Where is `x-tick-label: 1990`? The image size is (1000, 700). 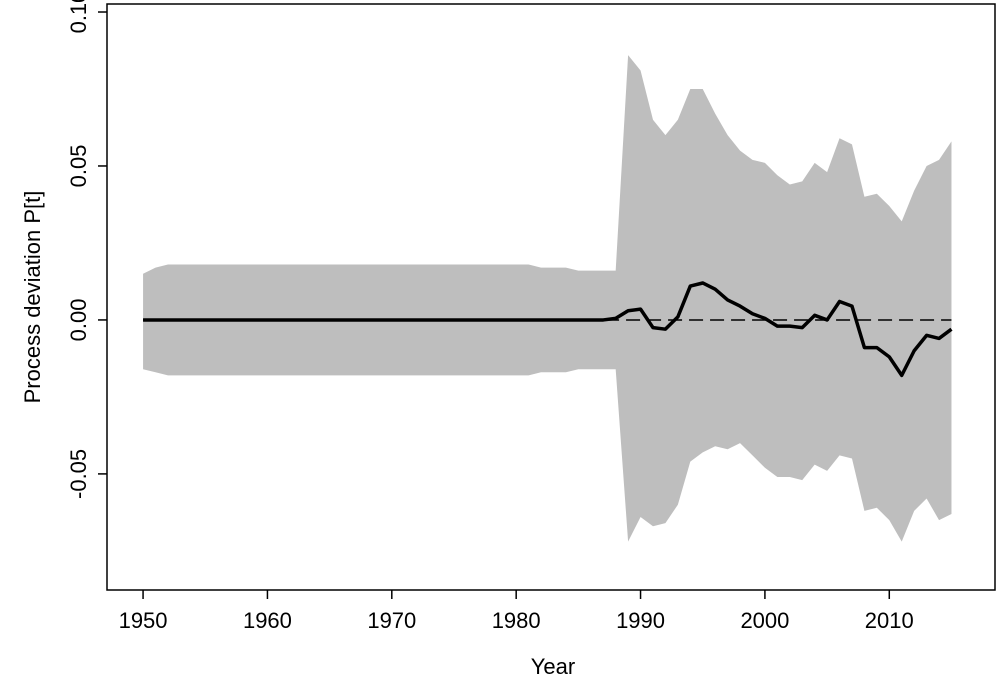
x-tick-label: 1990 is located at coordinates (640, 620).